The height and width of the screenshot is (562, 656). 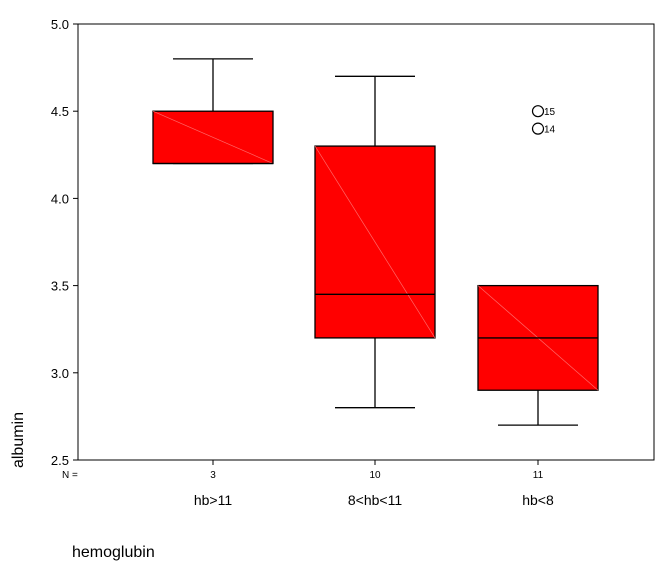 I want to click on x-axis-title: hemoglubin, so click(x=113, y=552).